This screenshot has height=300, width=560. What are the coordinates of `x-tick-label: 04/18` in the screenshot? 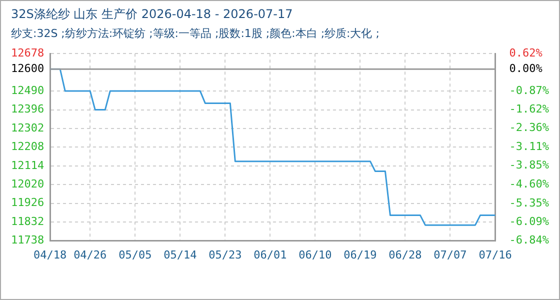 It's located at (50, 255).